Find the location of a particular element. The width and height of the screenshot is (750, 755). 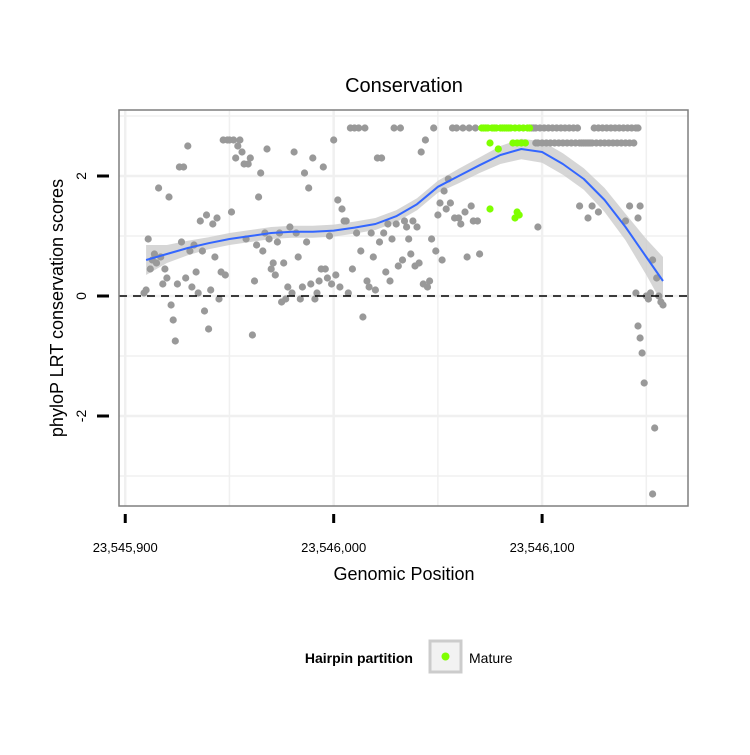

y-axis-label: phyloP LRT conservation scores is located at coordinates (57, 308).